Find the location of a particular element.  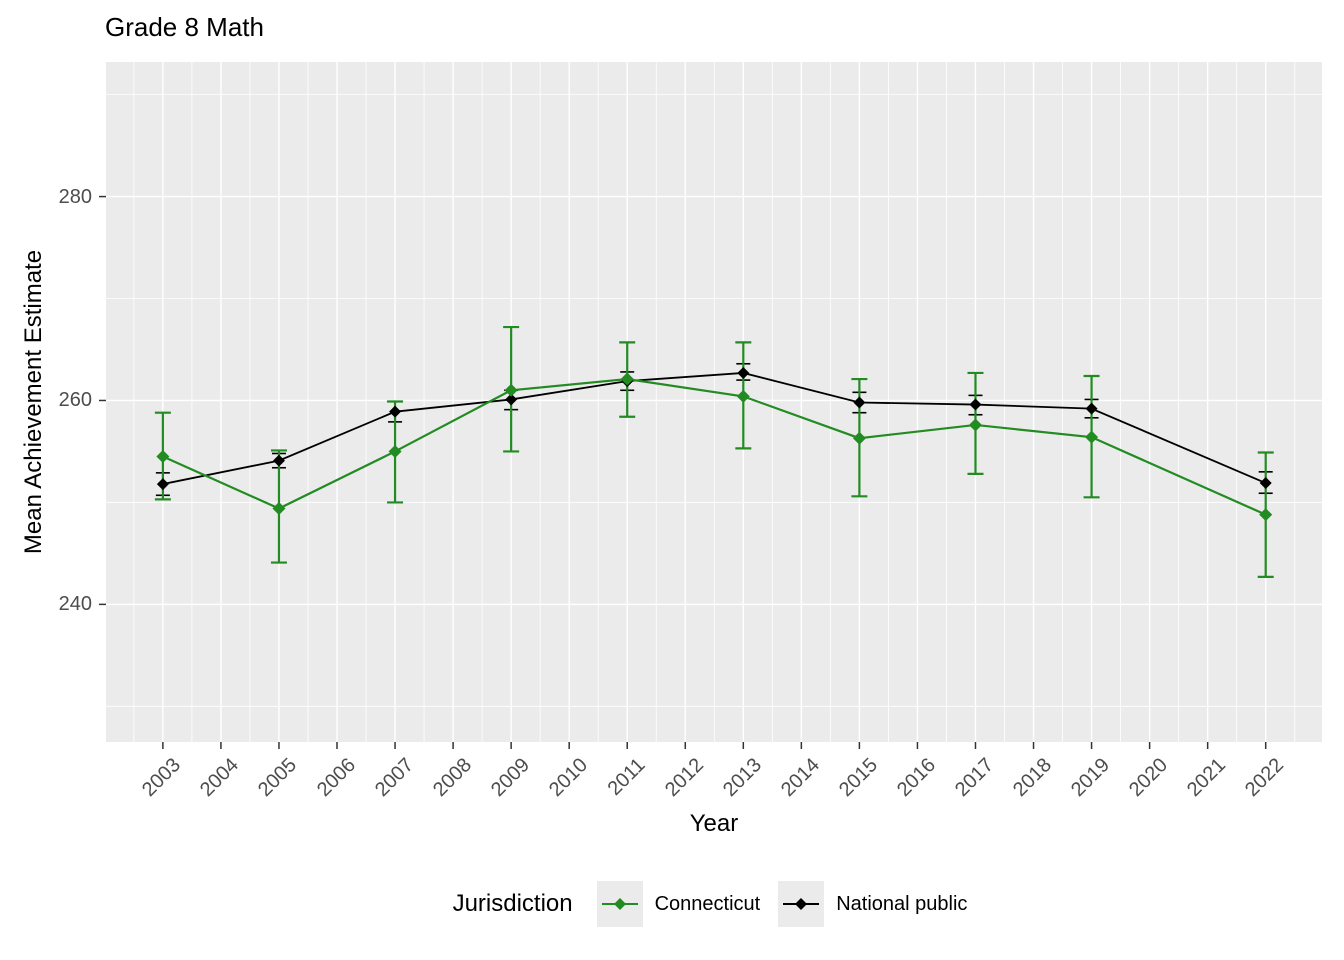

legend-label: National public is located at coordinates (902, 903).